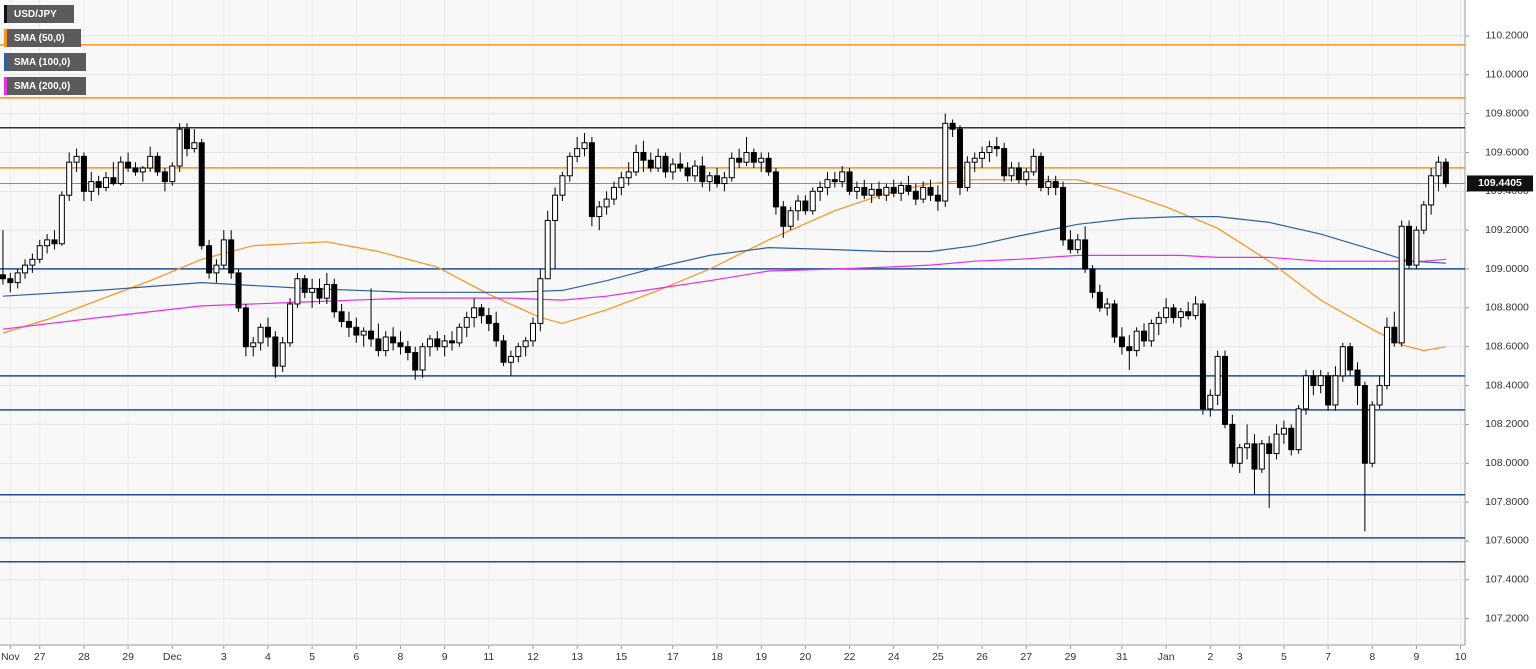  Describe the element at coordinates (1210, 657) in the screenshot. I see `x-tick-label: 2` at that location.